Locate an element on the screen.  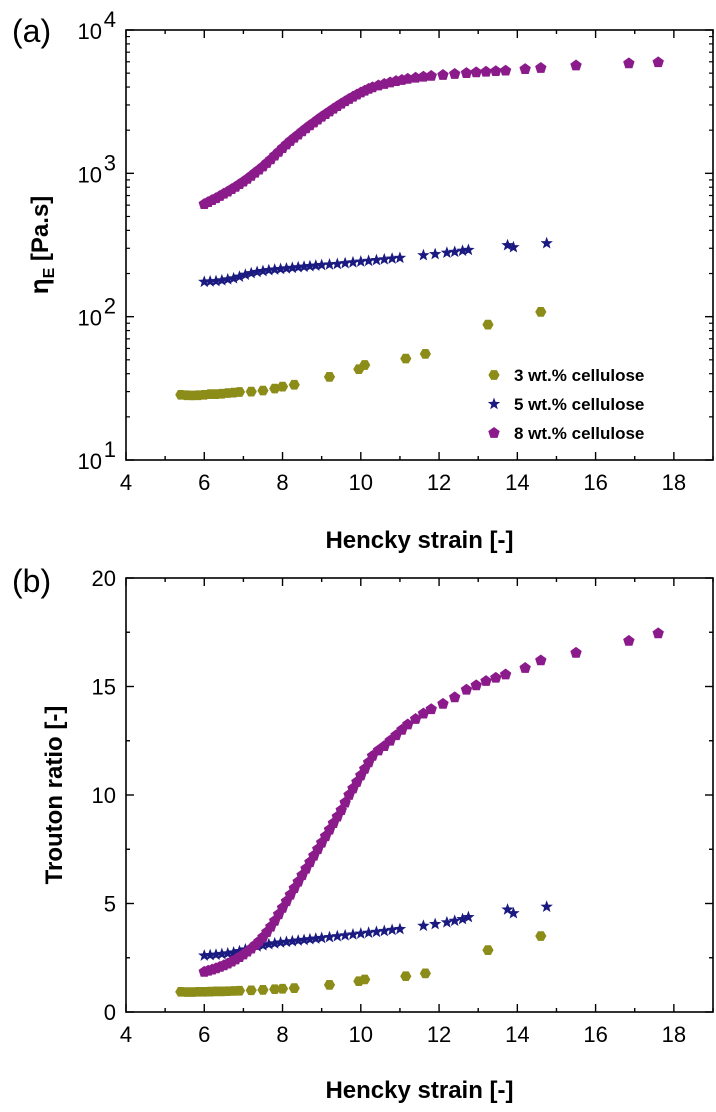
legend-label: 3 wt.% cellulose is located at coordinates (579, 375).